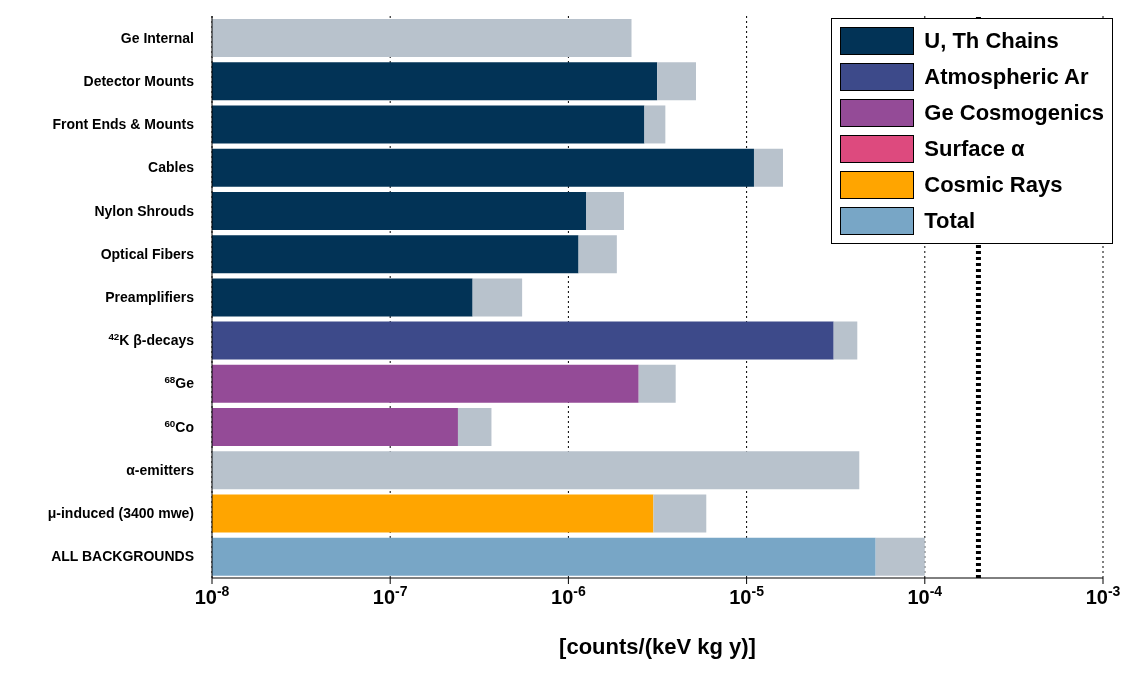 The image size is (1145, 686). Describe the element at coordinates (151, 339) in the screenshot. I see `y-tick-label: $^{42}$K β-decays` at that location.